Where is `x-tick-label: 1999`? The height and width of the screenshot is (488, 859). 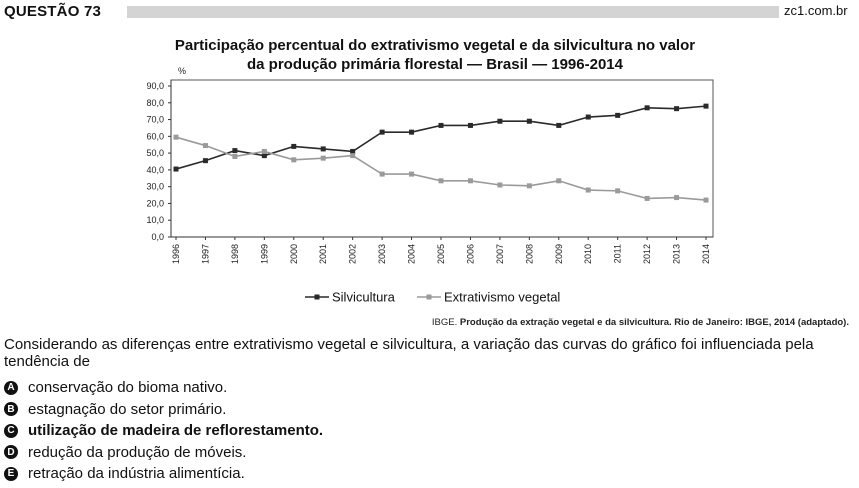 x-tick-label: 1999 is located at coordinates (264, 254).